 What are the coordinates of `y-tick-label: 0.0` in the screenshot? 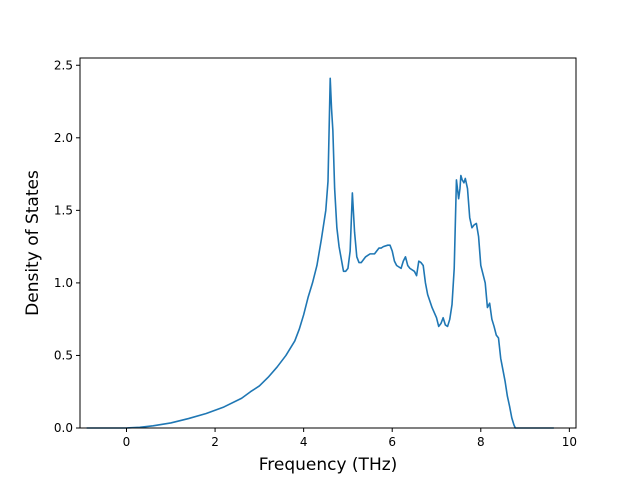 It's located at (63, 428).